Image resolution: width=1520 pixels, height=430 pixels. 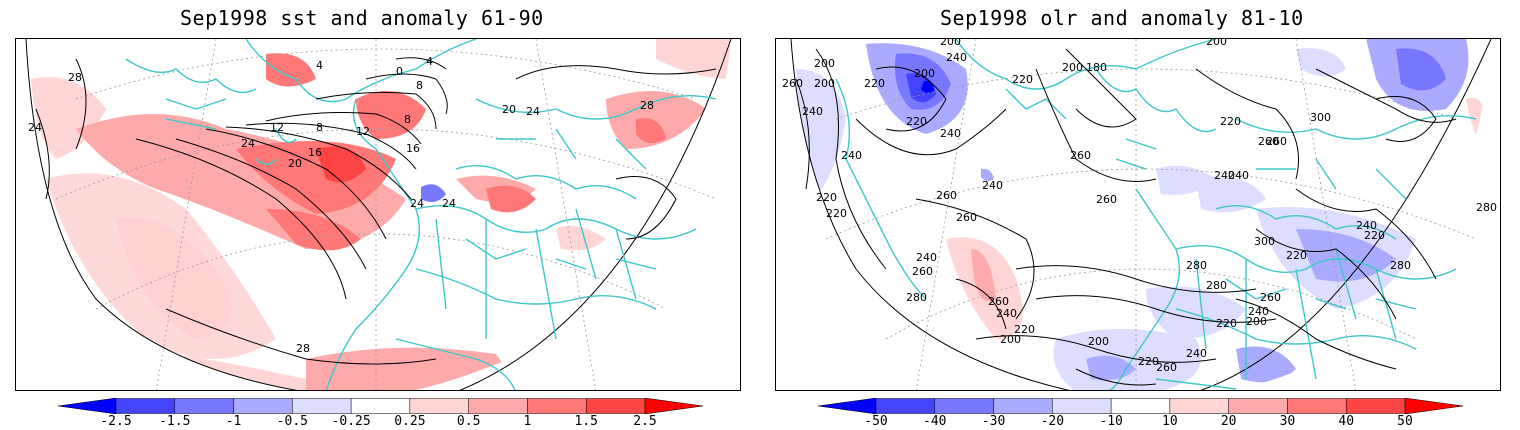 I want to click on contour-label: 16, so click(x=315, y=152).